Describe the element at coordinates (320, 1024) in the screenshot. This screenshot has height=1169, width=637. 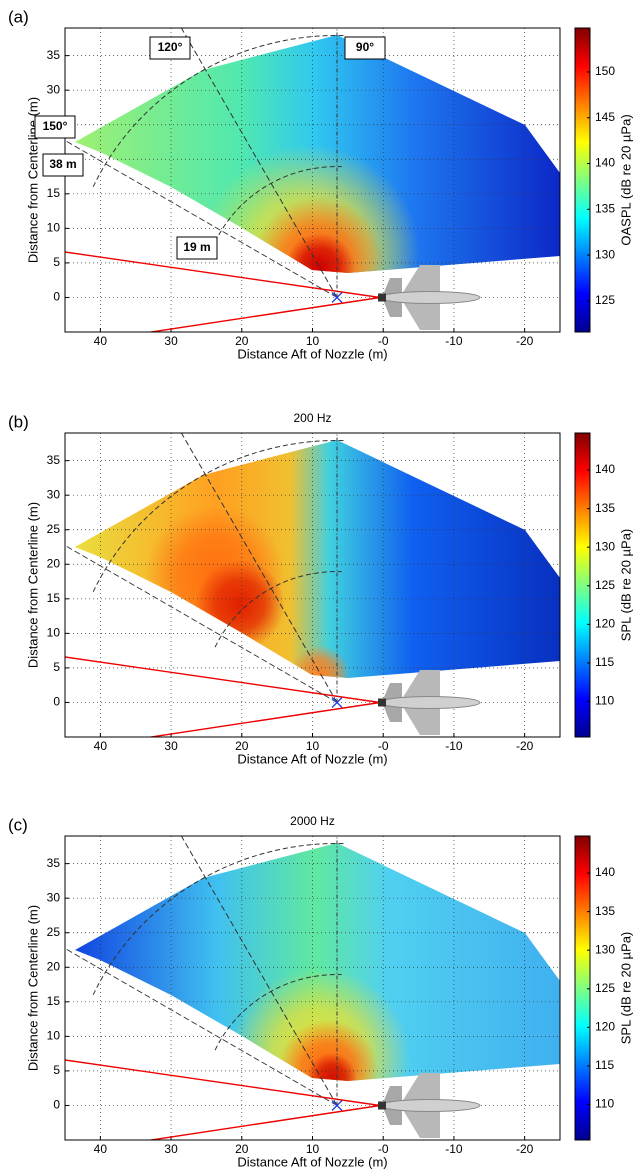
I see `contour-blobs` at that location.